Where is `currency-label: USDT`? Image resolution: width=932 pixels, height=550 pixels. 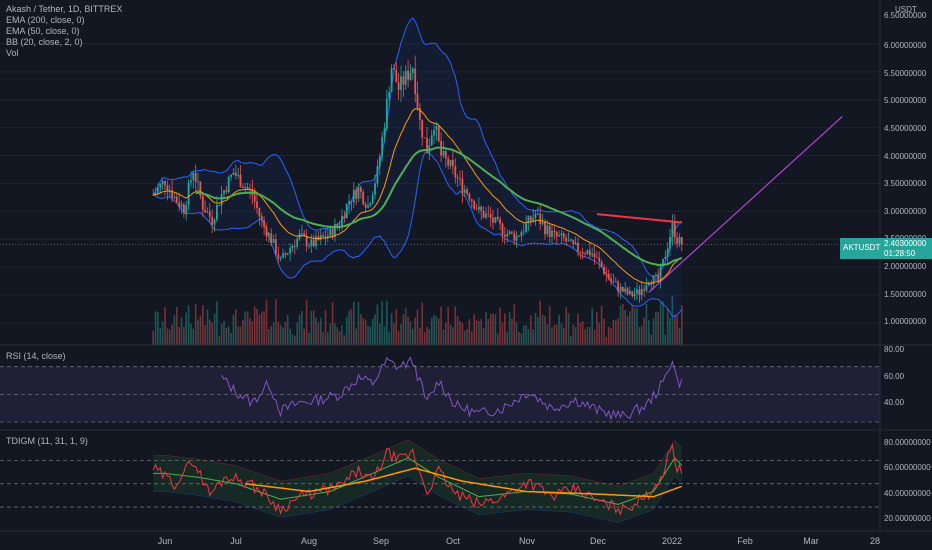 currency-label: USDT is located at coordinates (906, 9).